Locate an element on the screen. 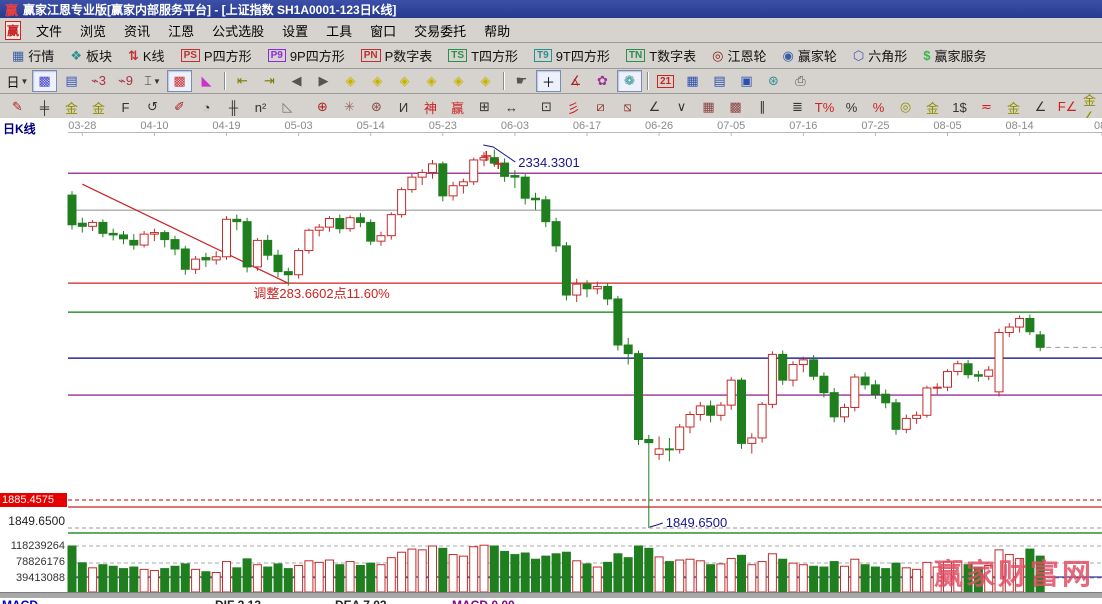  gold-lines-1-button: 金 is located at coordinates (71, 107).